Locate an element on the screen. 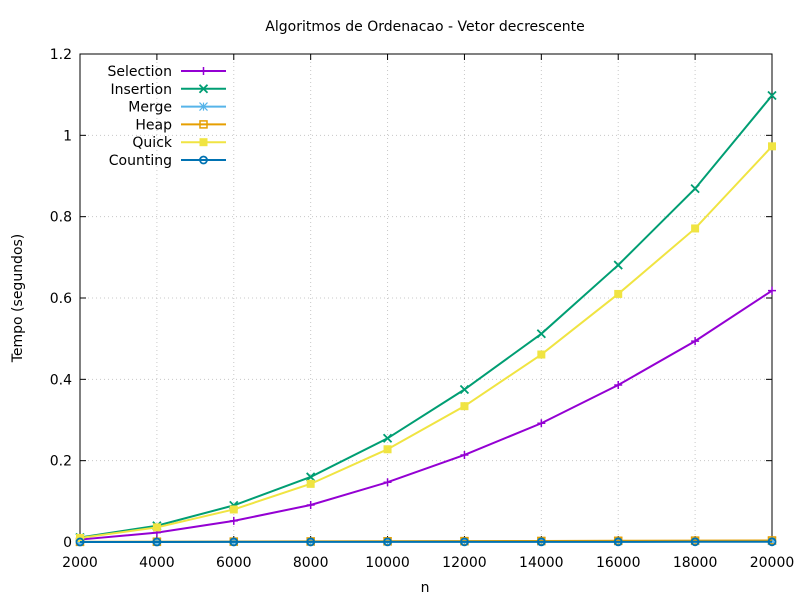 This screenshot has width=800, height=600. y-tick-label: 0.2 is located at coordinates (61, 462).